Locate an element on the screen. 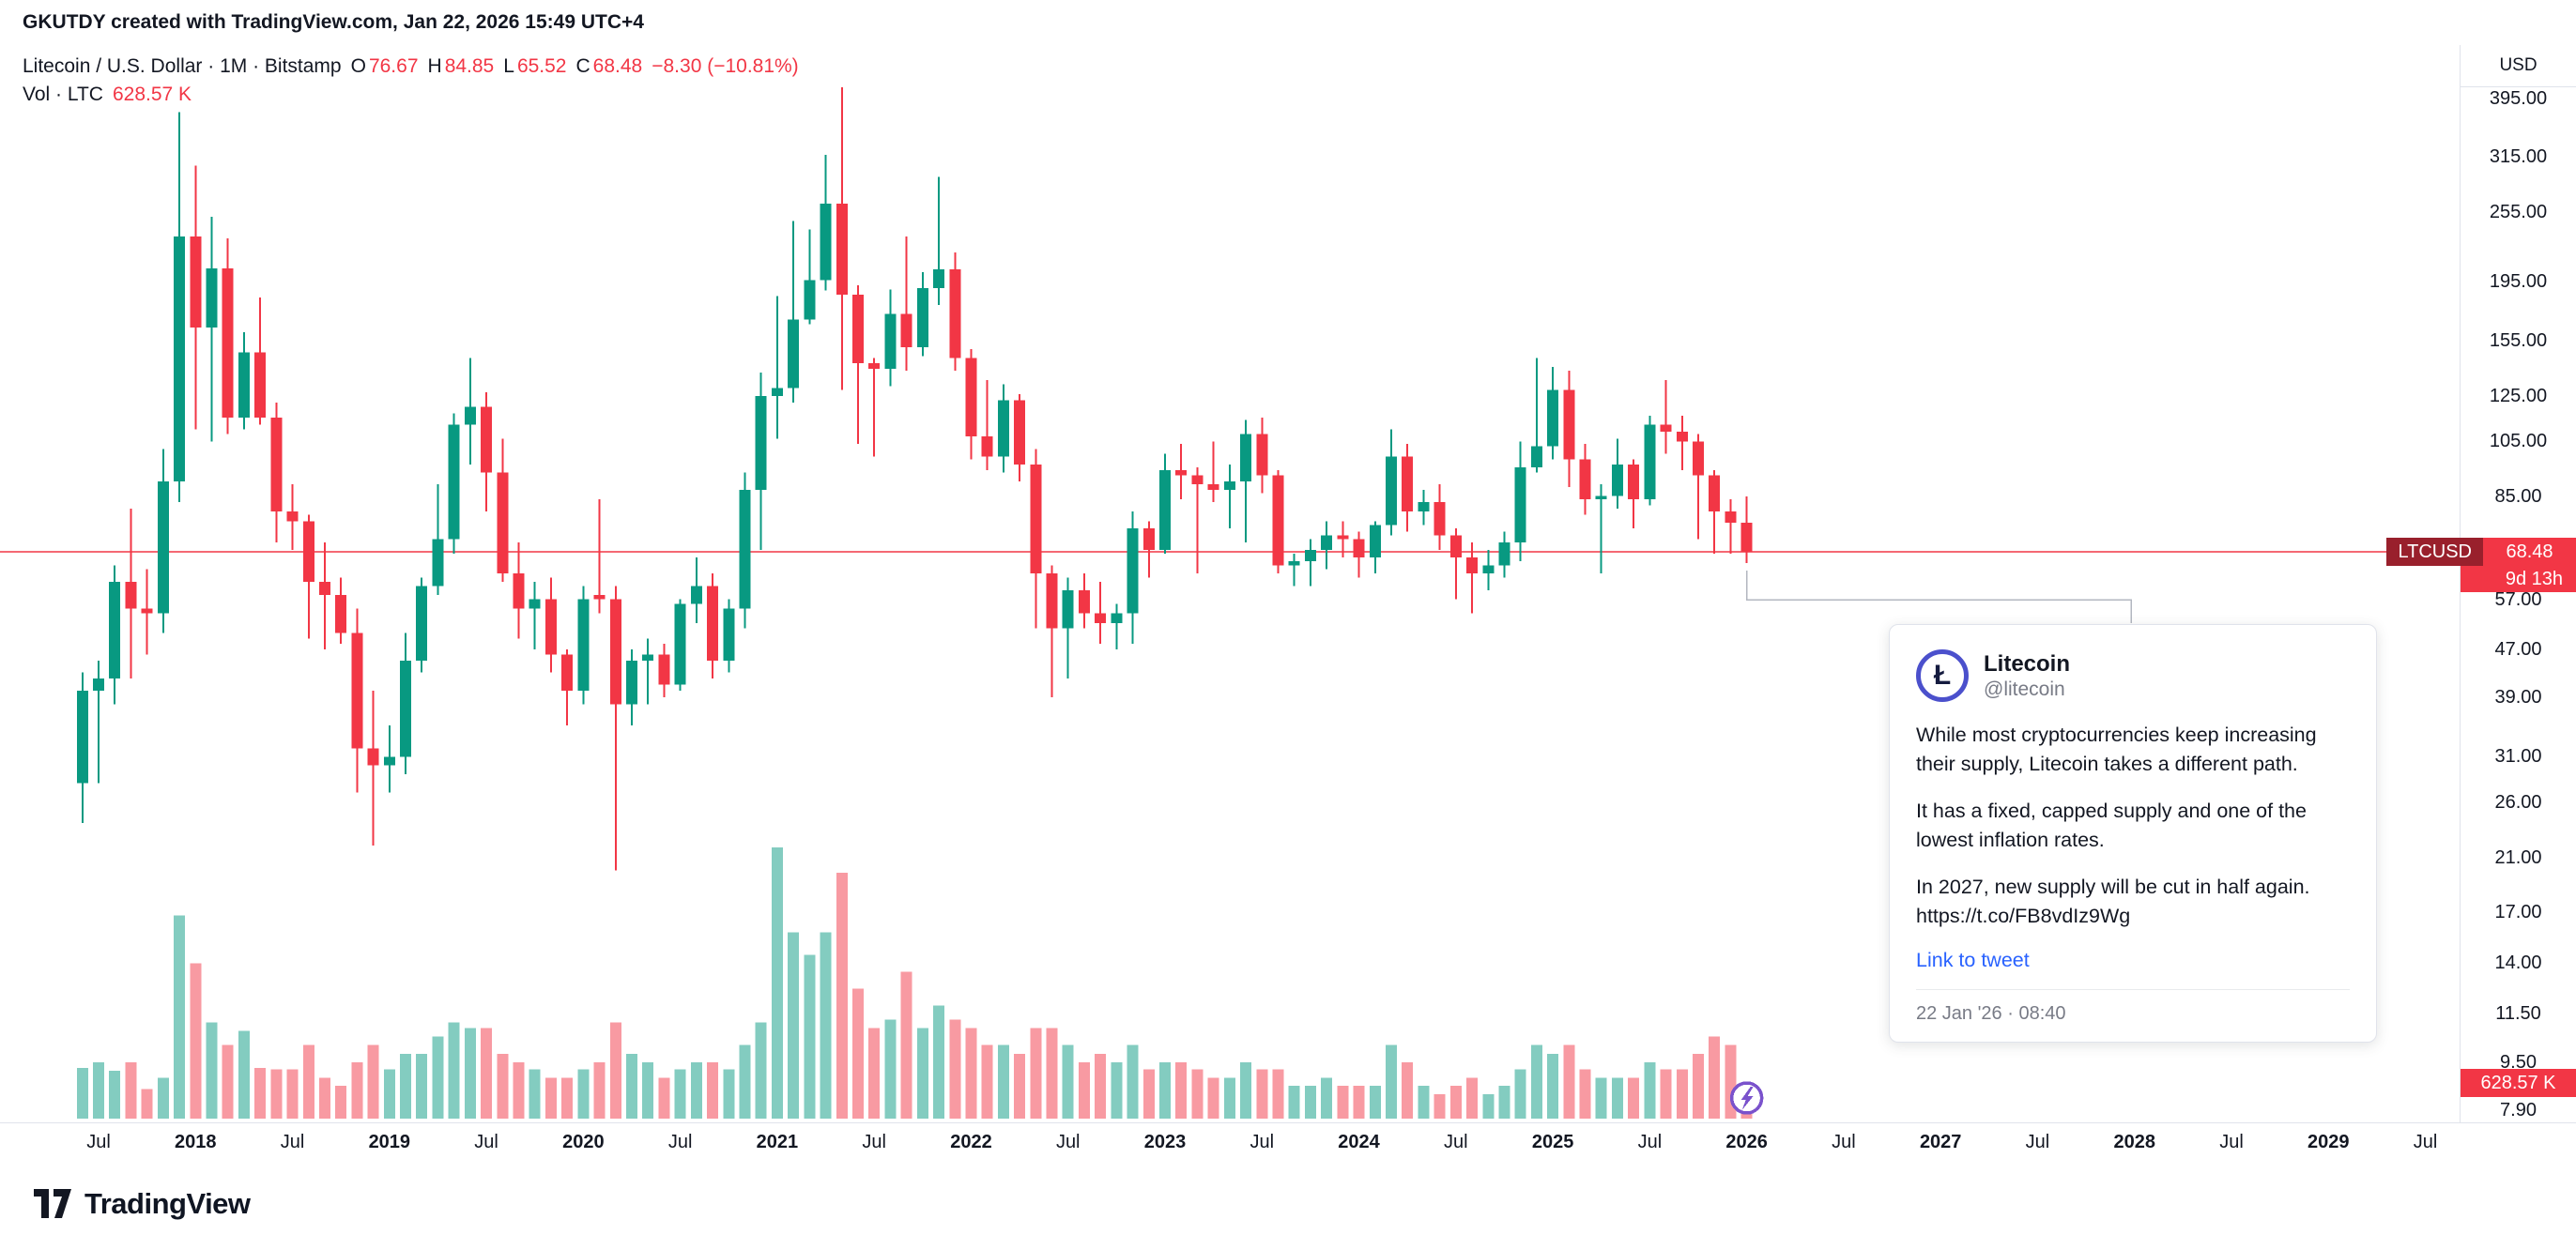 The image size is (2576, 1250). price-axis-label: 85.00 is located at coordinates (2518, 496).